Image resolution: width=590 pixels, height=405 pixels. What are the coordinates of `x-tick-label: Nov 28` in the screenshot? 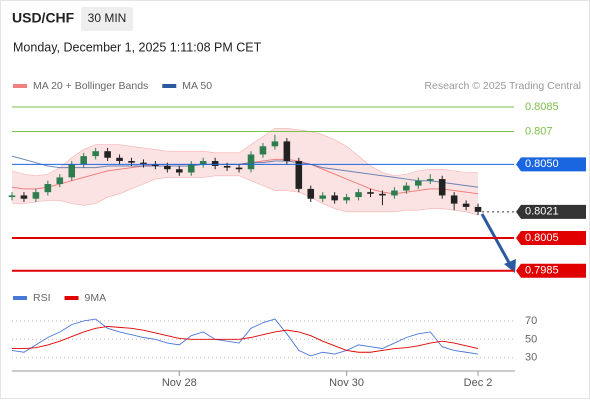 It's located at (179, 383).